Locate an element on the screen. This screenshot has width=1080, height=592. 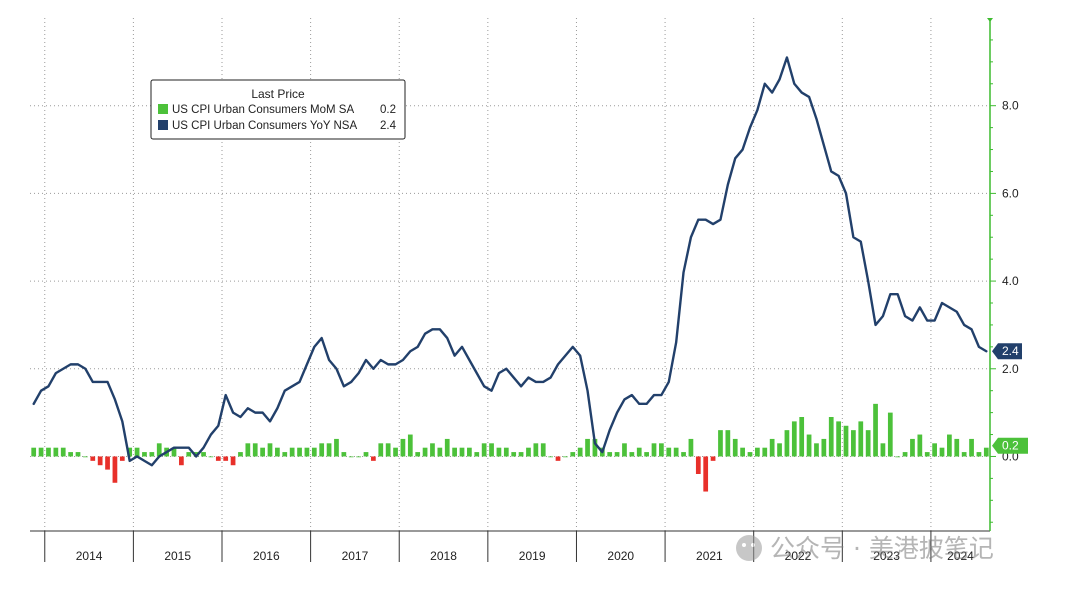
legend-swatch-mom is located at coordinates (163, 109).